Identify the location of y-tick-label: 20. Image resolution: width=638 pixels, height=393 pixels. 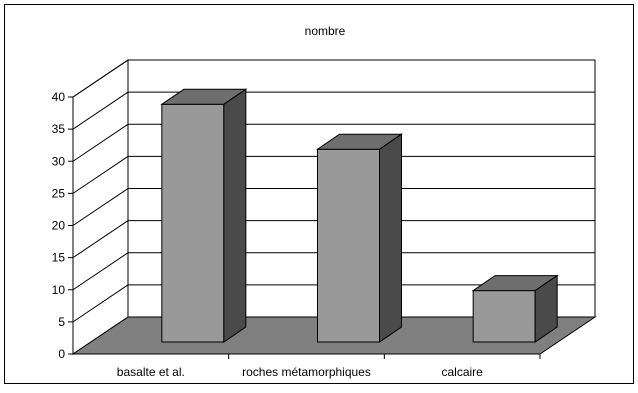
(59, 226).